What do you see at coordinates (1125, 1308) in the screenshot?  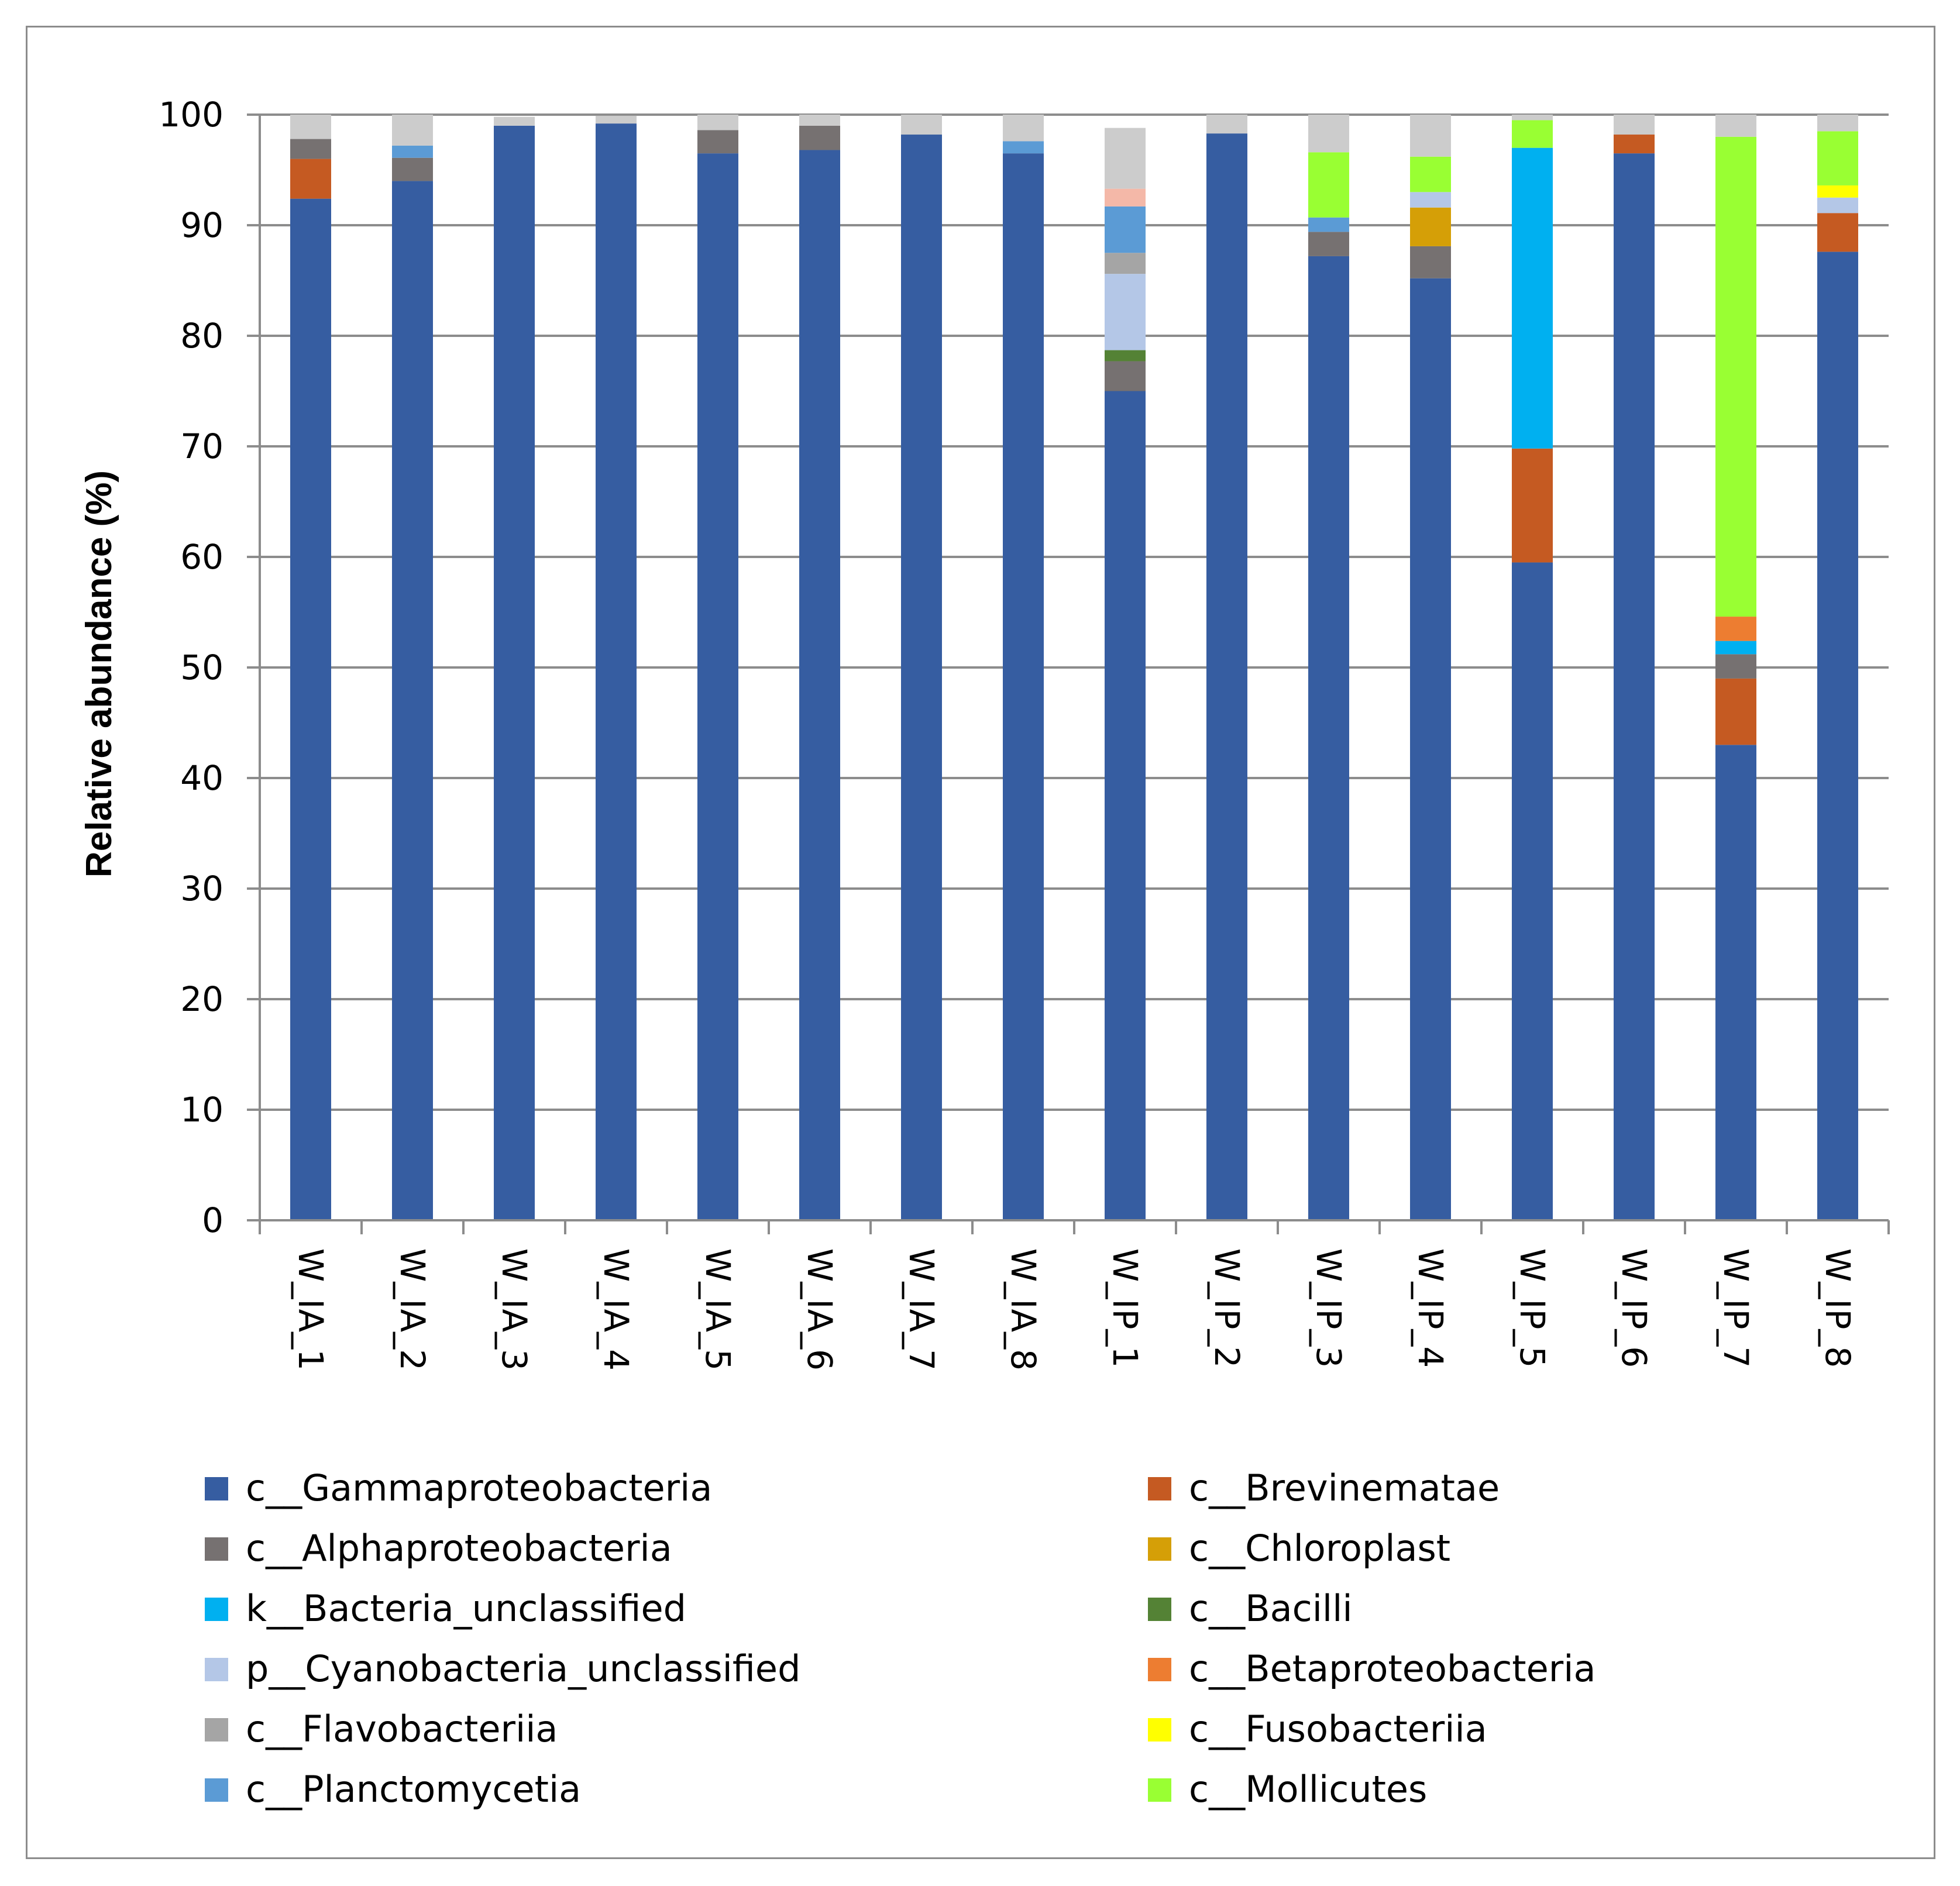 I see `x-category-label: W_IP_1` at bounding box center [1125, 1308].